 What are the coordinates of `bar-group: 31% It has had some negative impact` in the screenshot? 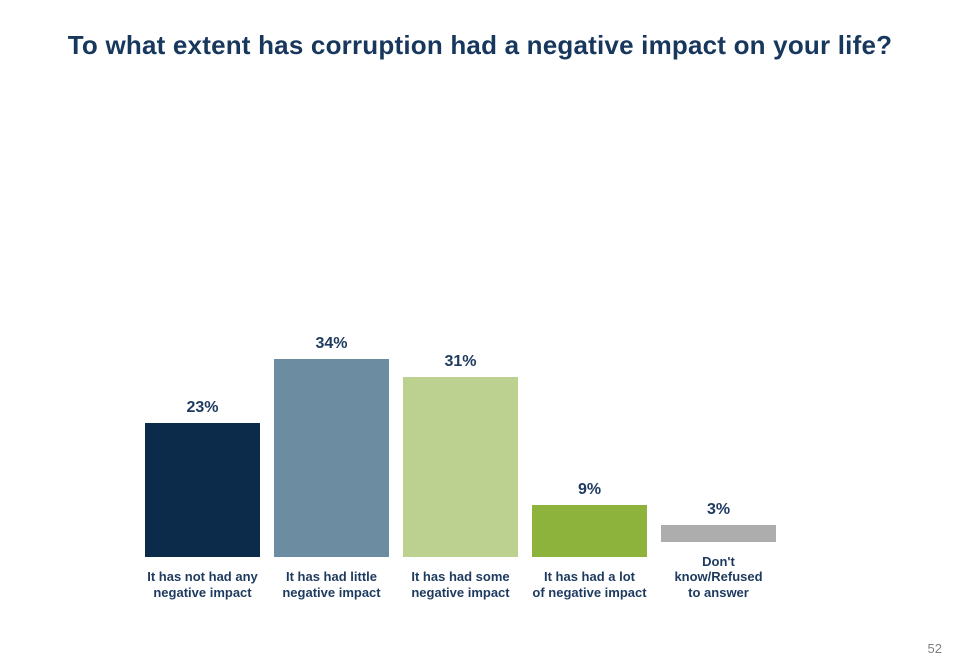 It's located at (460, 457).